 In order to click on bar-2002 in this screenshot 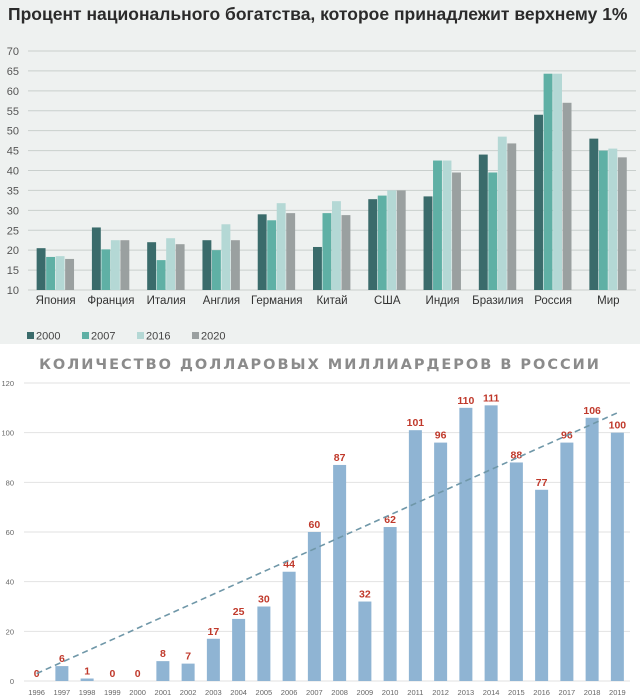, I will do `click(188, 672)`.